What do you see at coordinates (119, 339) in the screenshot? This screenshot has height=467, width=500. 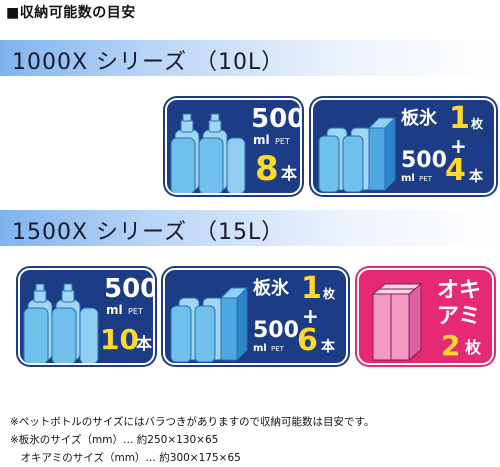 I see `count-text: 10` at bounding box center [119, 339].